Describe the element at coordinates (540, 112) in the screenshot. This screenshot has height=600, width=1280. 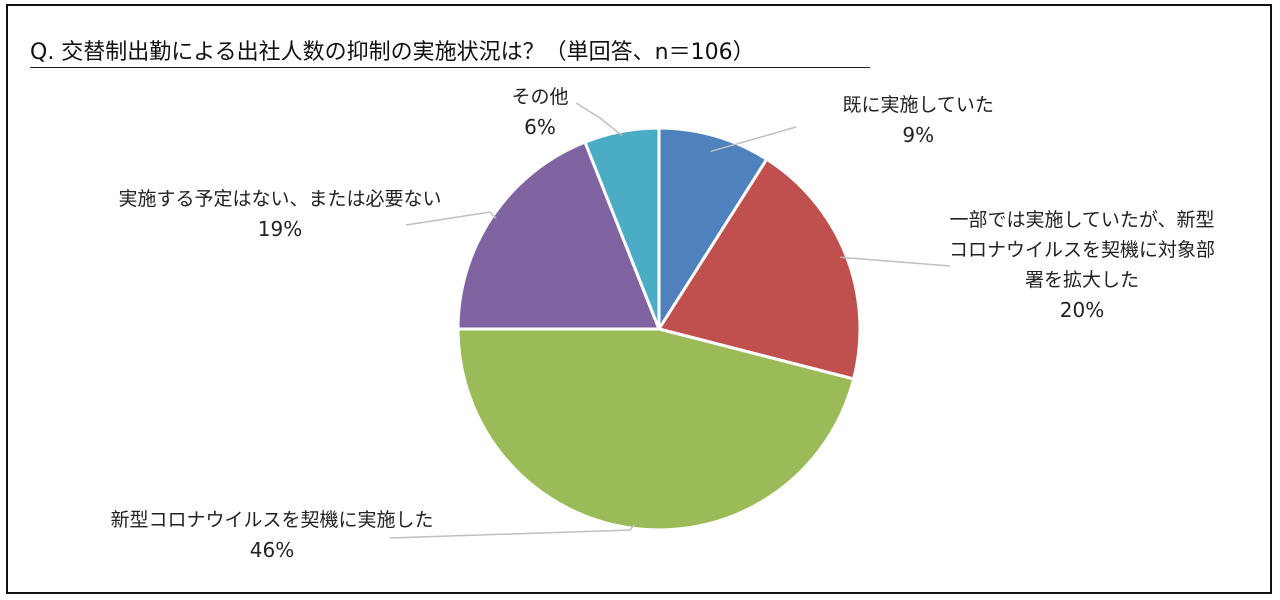
I see `slice-label: その他 6%` at that location.